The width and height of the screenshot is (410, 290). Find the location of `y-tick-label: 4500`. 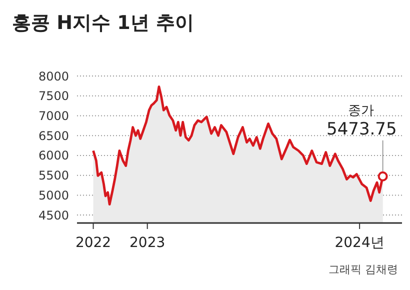

y-tick-label: 4500 is located at coordinates (53, 215).